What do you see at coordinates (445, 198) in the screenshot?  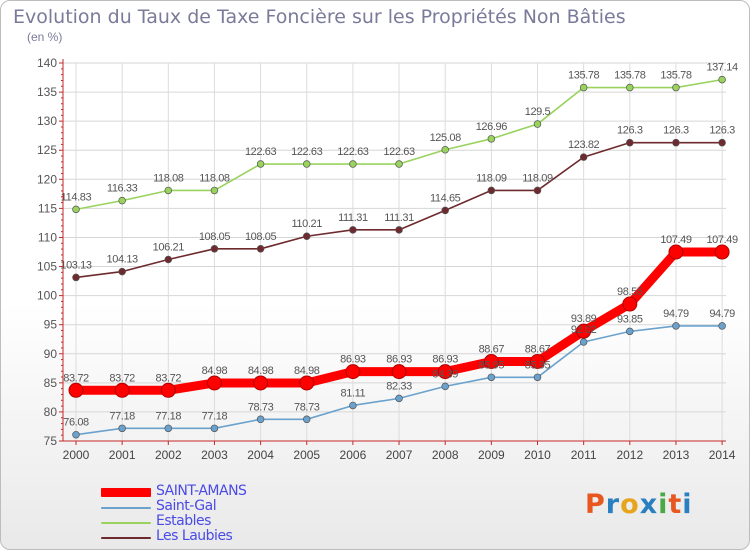 I see `data-label-les-laubies: 114.65` at bounding box center [445, 198].